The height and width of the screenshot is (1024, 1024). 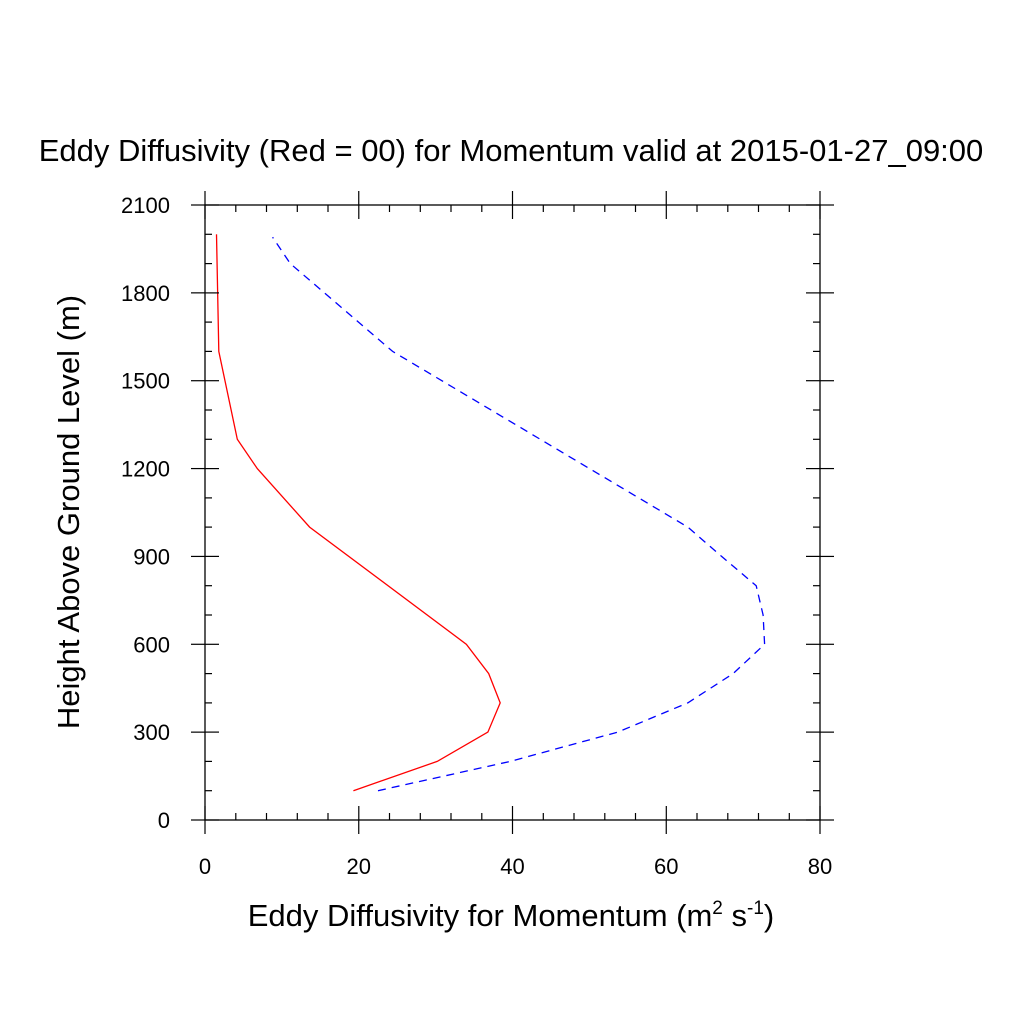 I want to click on y-tick-label-300: 300, so click(x=151, y=732).